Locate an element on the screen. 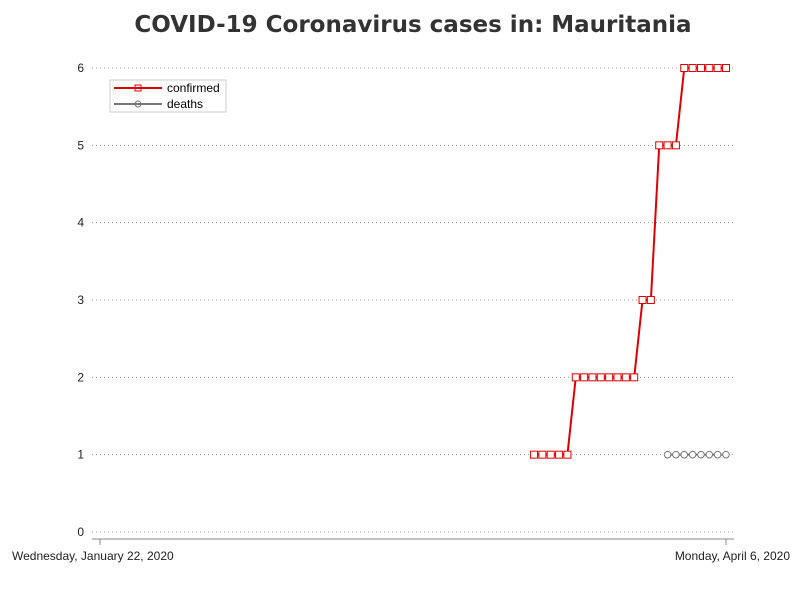 This screenshot has width=800, height=600. y-tick-label: 1 is located at coordinates (80, 455).